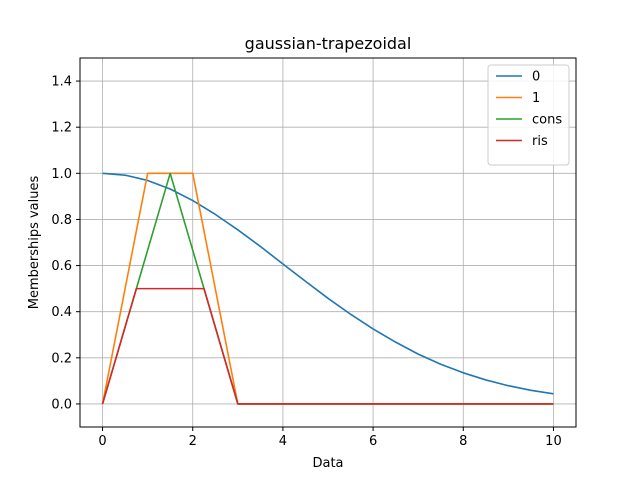 Image resolution: width=640 pixels, height=480 pixels. Describe the element at coordinates (536, 98) in the screenshot. I see `legend-label: 1` at that location.